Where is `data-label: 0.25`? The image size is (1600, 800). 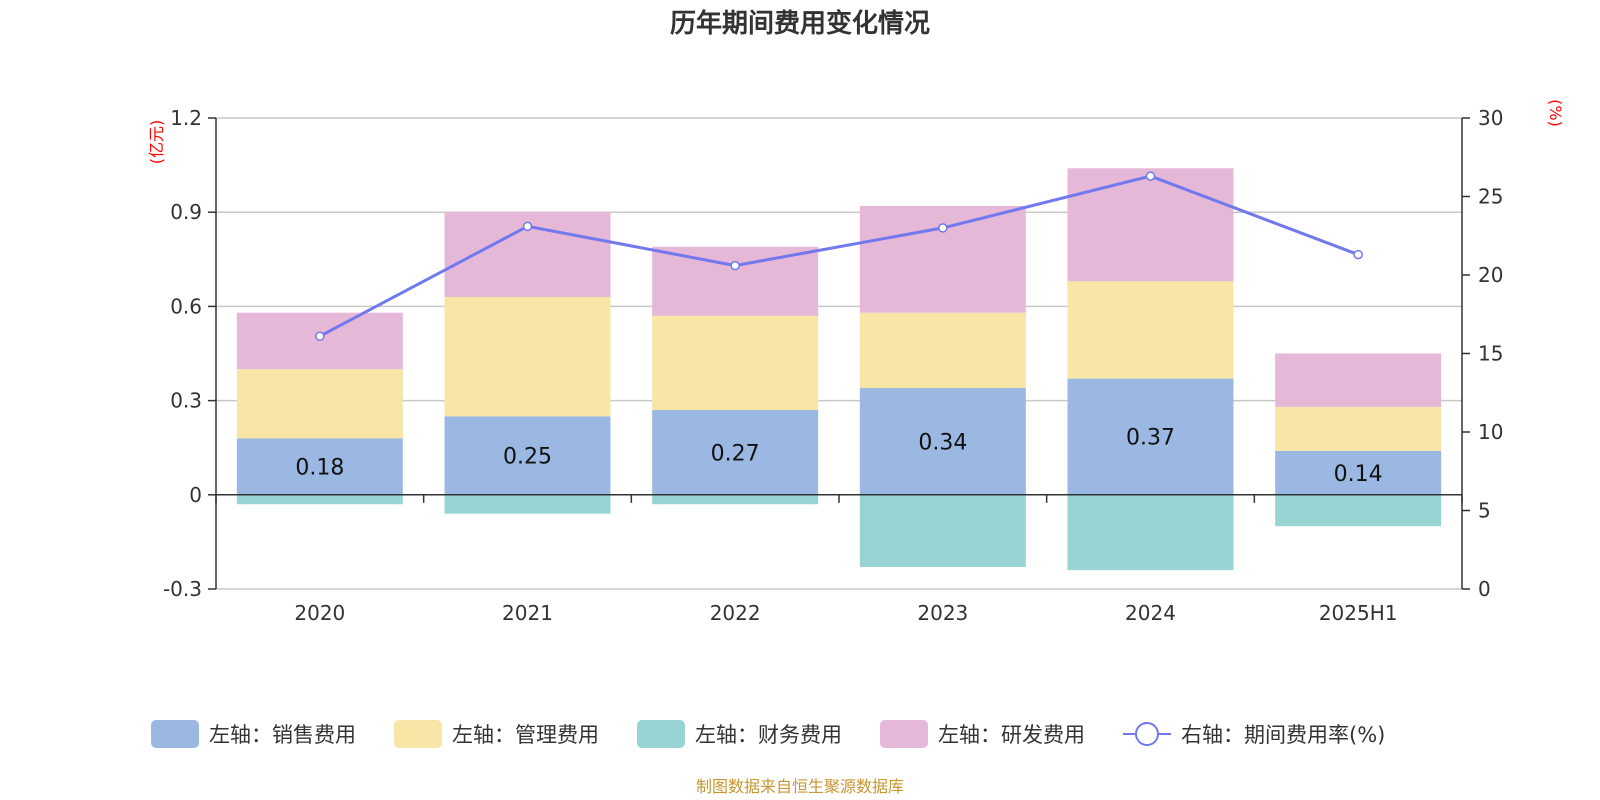 data-label: 0.25 is located at coordinates (527, 457).